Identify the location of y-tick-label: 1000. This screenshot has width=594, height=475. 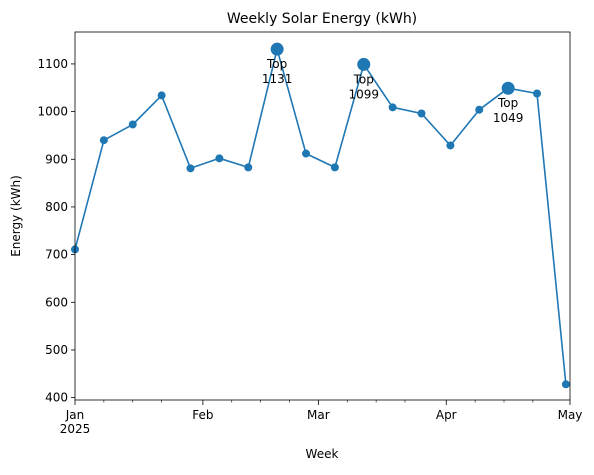
(52, 112).